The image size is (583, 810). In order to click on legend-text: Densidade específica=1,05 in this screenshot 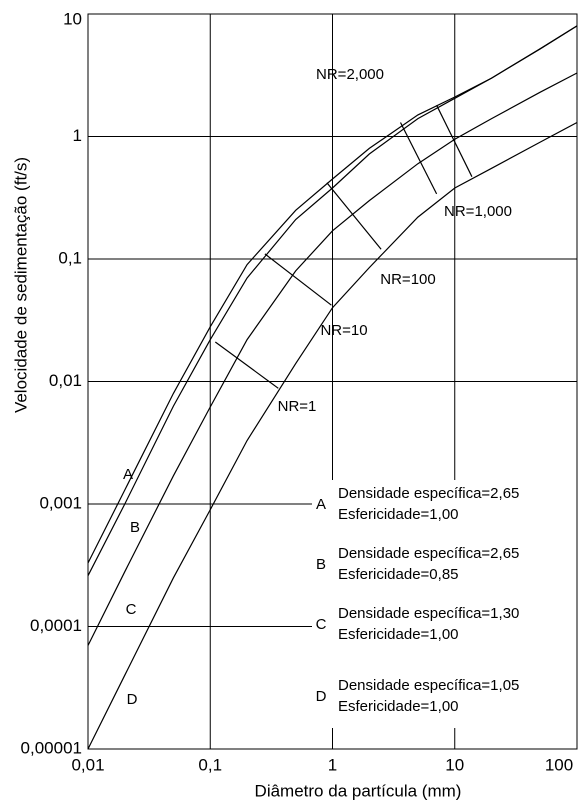, I will do `click(428, 685)`.